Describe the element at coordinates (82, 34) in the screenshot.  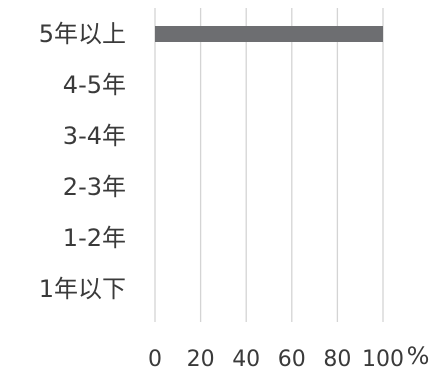
I see `category-label: 5年以上` at that location.